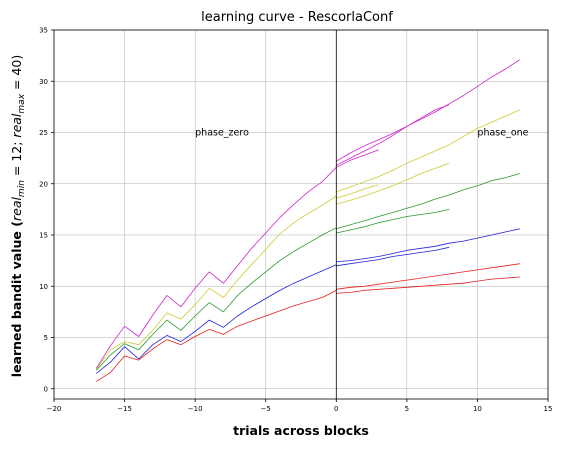  Describe the element at coordinates (43, 31) in the screenshot. I see `y-tick-label: 35` at that location.